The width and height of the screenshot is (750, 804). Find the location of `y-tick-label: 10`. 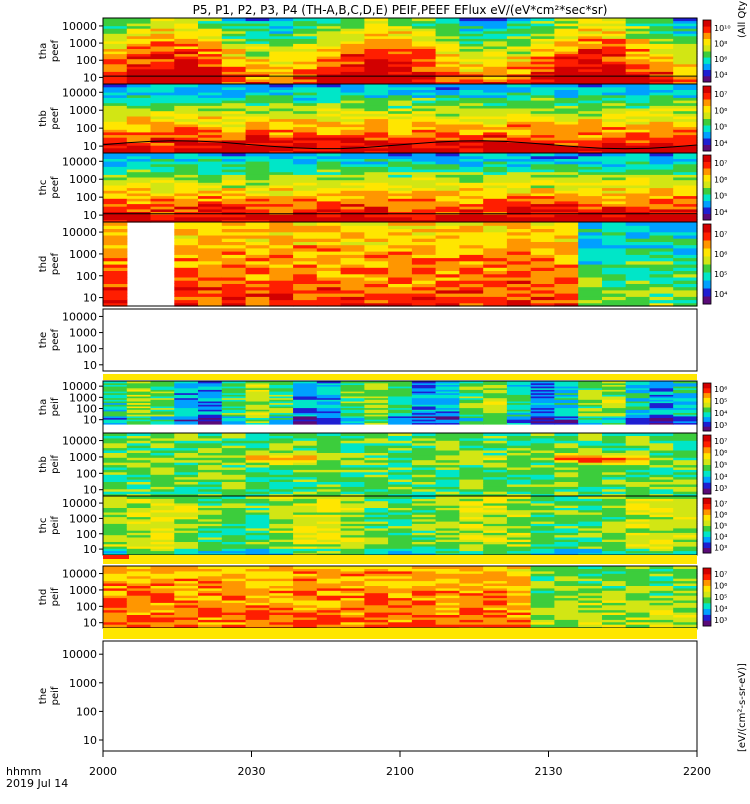

y-tick-label: 10 is located at coordinates (90, 215).